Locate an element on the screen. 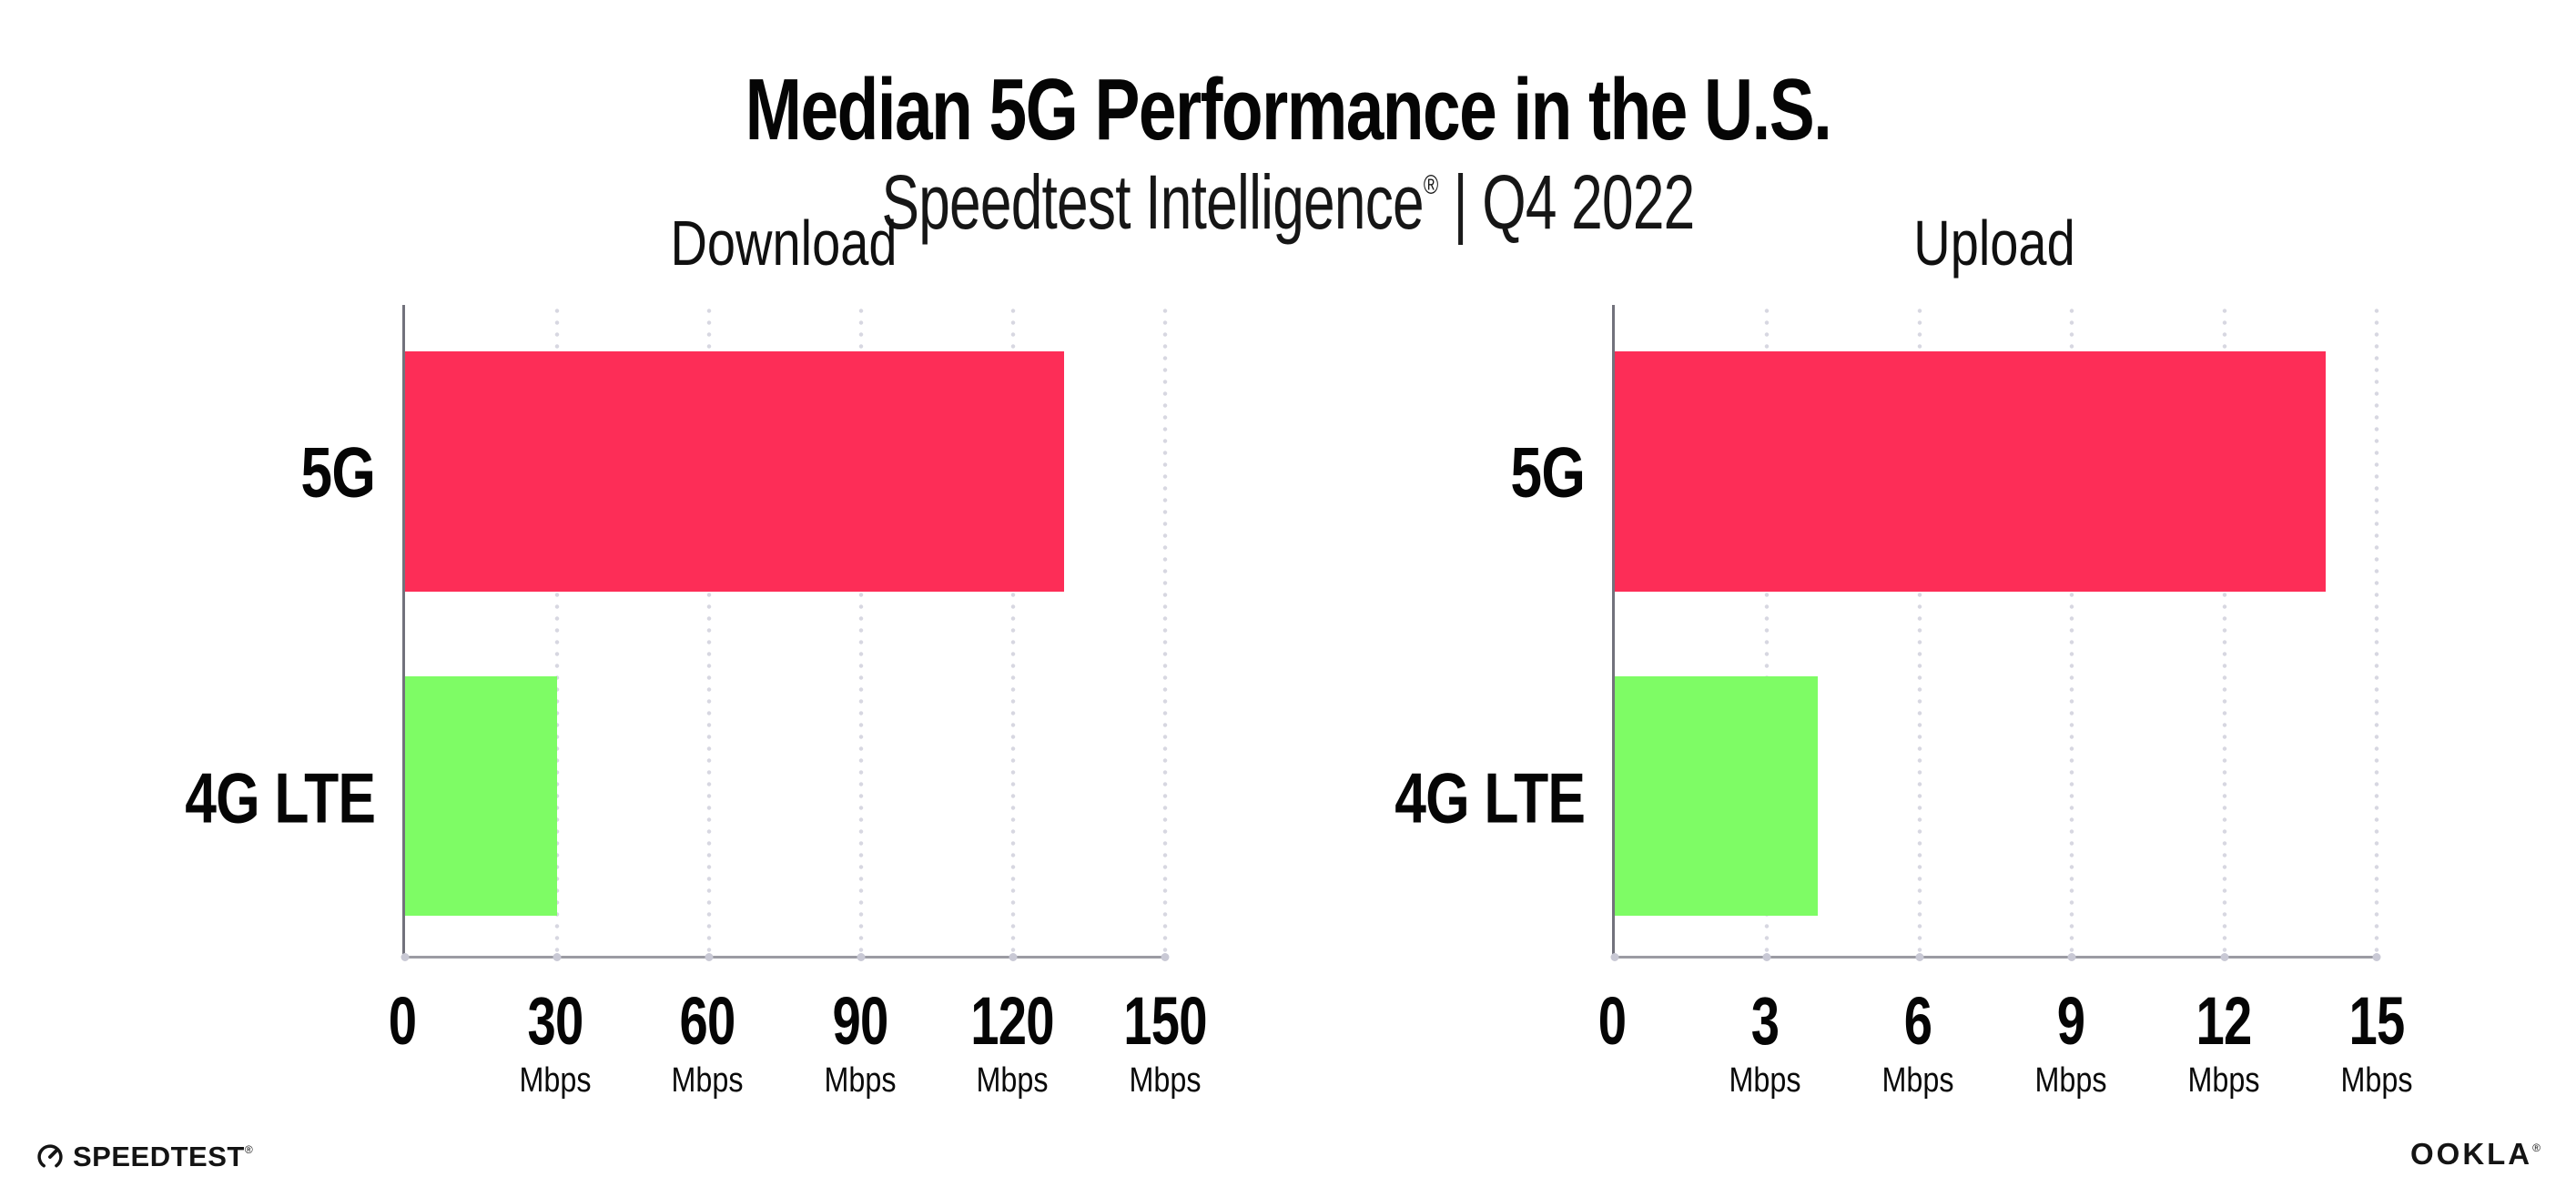 The height and width of the screenshot is (1197, 2576). x-tick-15: 15 Mbps is located at coordinates (2377, 1041).